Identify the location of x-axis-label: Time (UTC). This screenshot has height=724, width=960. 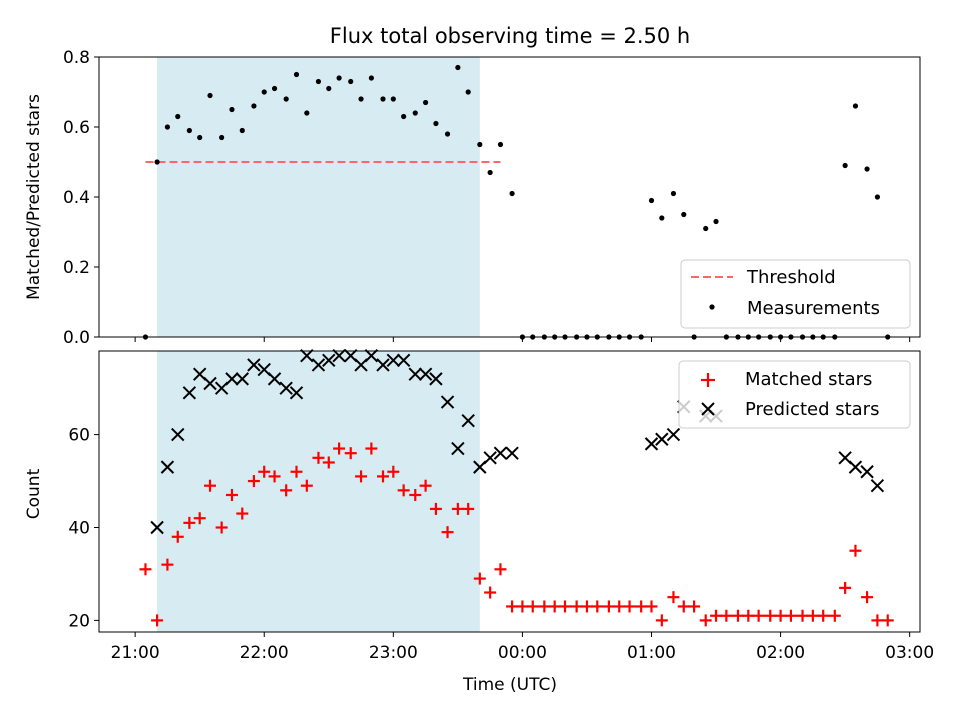
(509, 685).